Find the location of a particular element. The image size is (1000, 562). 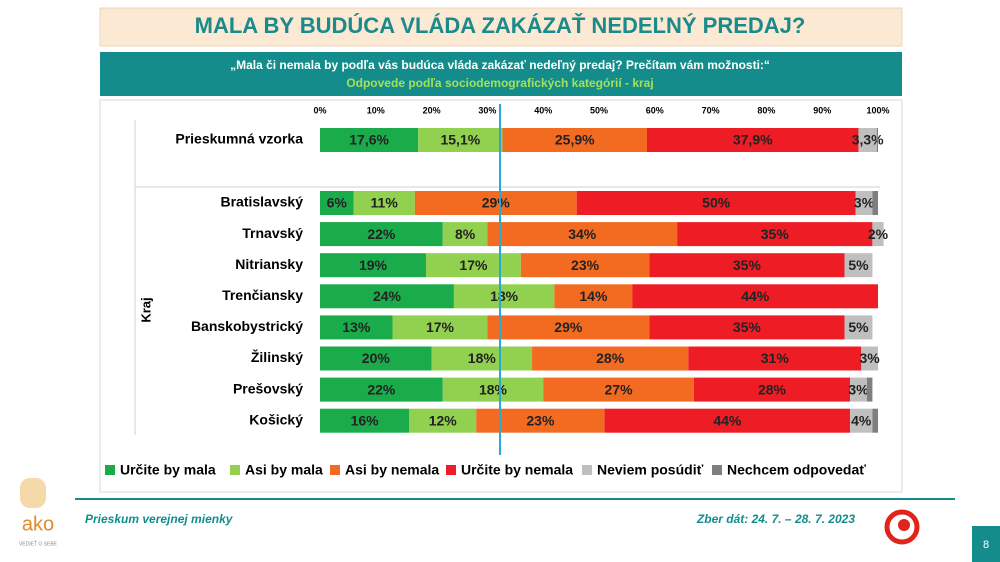

category-label: Bratislavský is located at coordinates (261, 202).